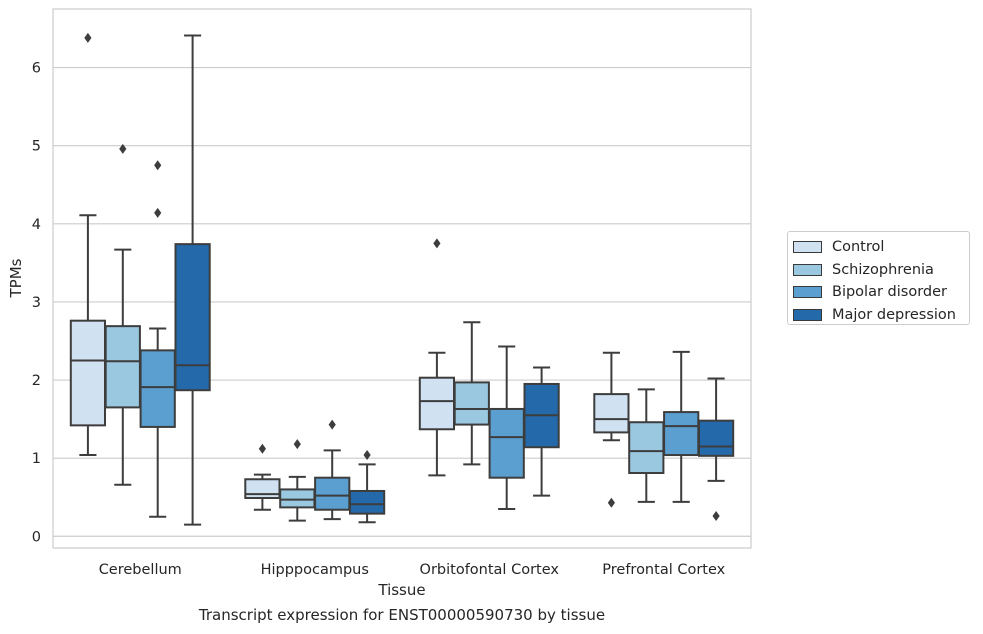  What do you see at coordinates (36, 459) in the screenshot?
I see `y-tick-label: 1` at bounding box center [36, 459].